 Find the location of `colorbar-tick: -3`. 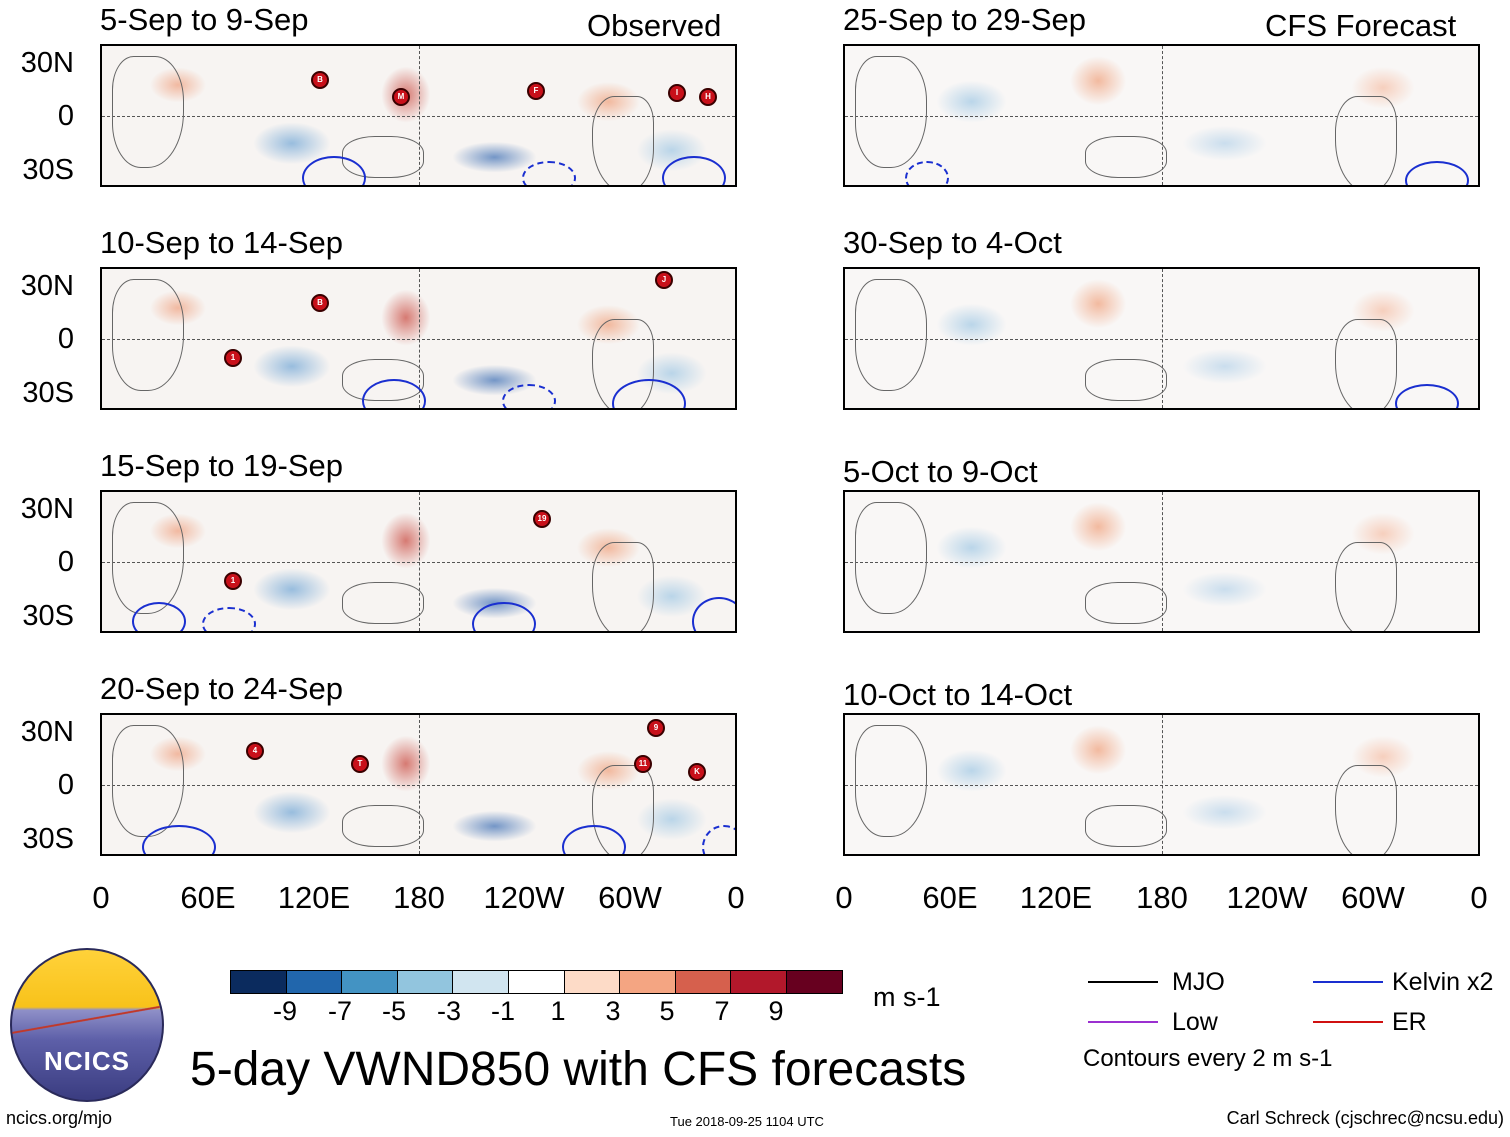

colorbar-tick: -3 is located at coordinates (448, 1011).